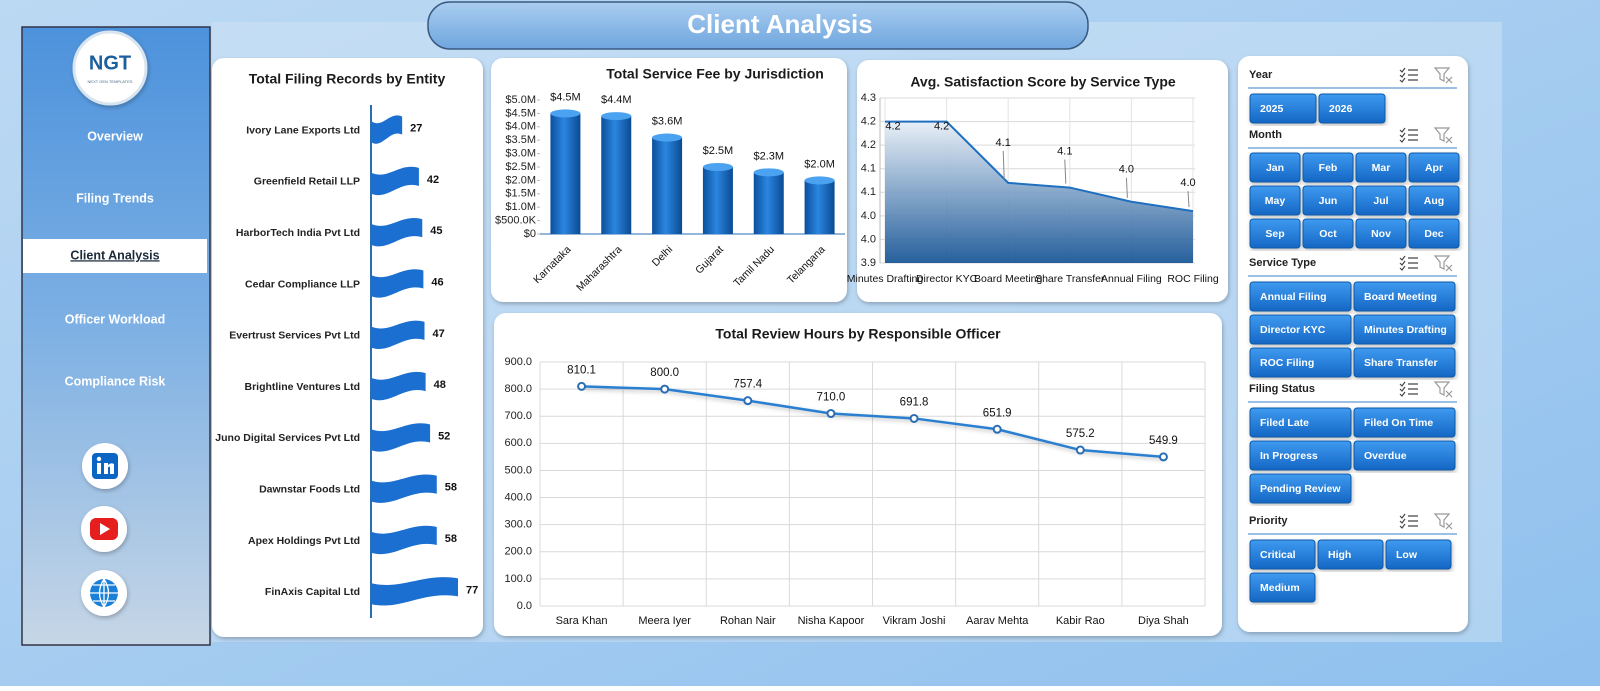 The height and width of the screenshot is (691, 1600). Describe the element at coordinates (105, 466) in the screenshot. I see `linkedin-icon` at that location.